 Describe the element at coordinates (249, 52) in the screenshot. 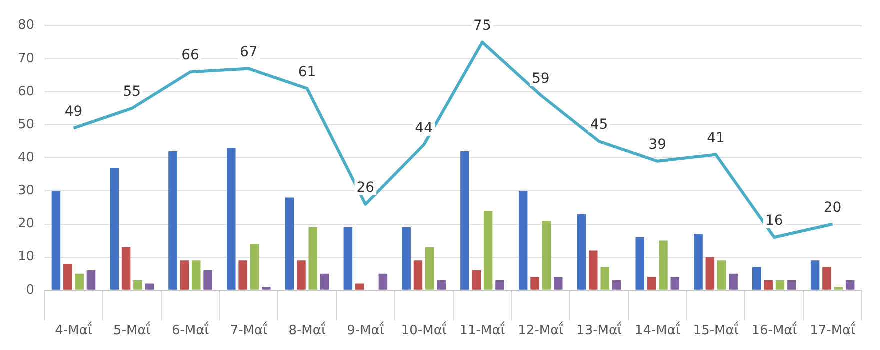

I see `data-label: 67` at that location.